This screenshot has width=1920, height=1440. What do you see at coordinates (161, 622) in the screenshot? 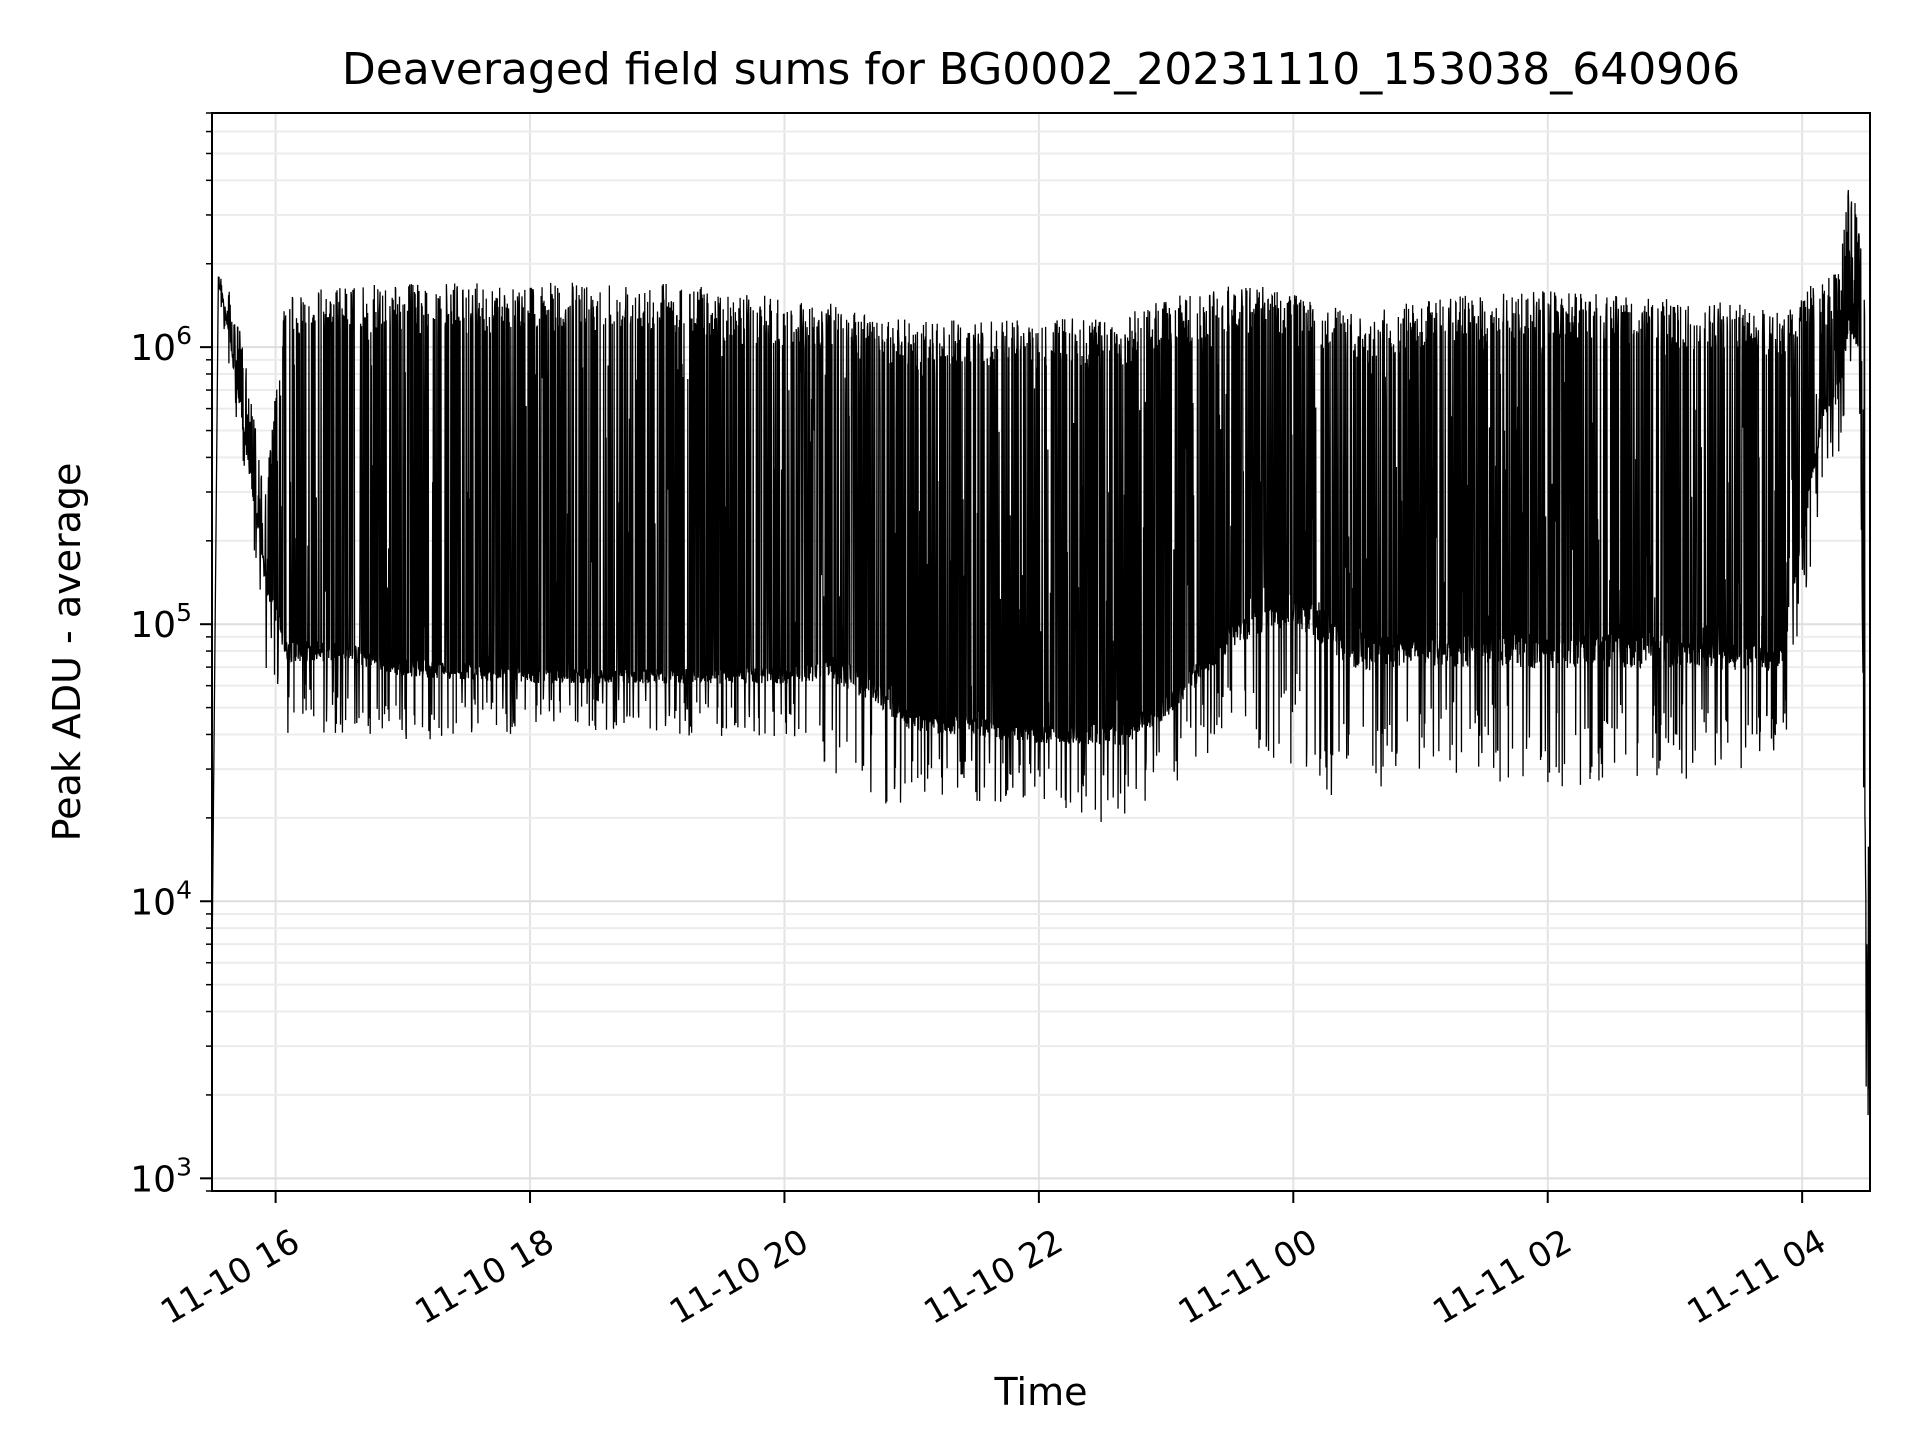
I see `y-tick-label: 10⁵` at bounding box center [161, 622].